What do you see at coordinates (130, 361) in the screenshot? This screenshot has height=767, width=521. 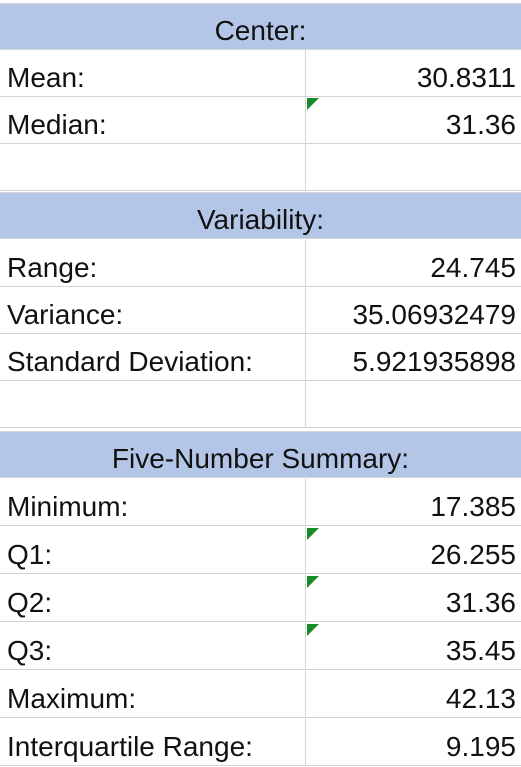 I see `row-label: Standard Deviation:` at bounding box center [130, 361].